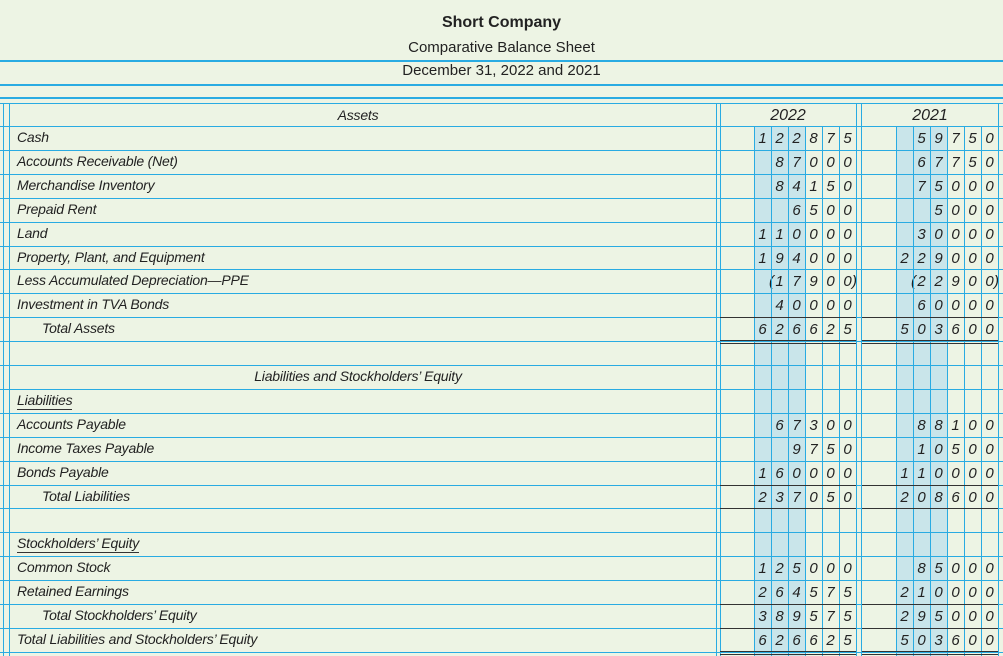 This screenshot has width=1003, height=656. What do you see at coordinates (501, 653) in the screenshot?
I see `table-row` at bounding box center [501, 653].